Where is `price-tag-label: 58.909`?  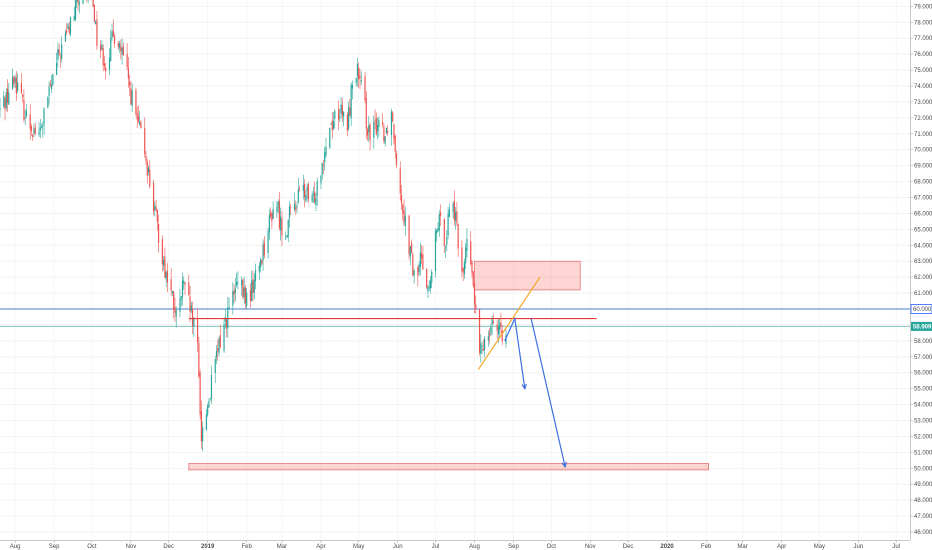
price-tag-label: 58.909 is located at coordinates (922, 327).